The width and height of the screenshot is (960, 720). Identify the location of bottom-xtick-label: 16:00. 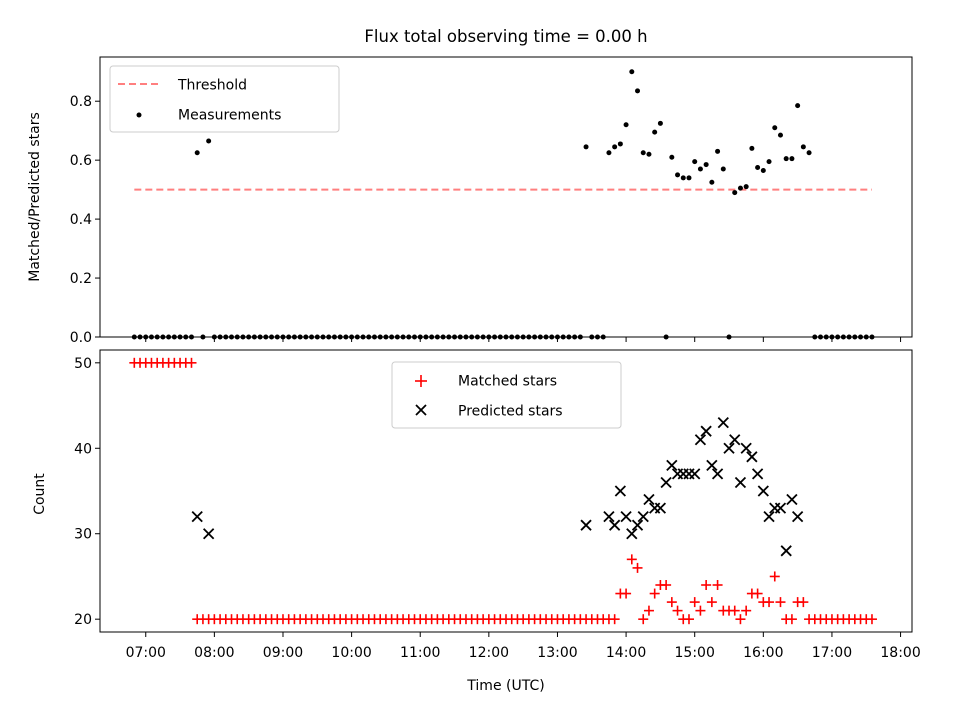
(763, 653).